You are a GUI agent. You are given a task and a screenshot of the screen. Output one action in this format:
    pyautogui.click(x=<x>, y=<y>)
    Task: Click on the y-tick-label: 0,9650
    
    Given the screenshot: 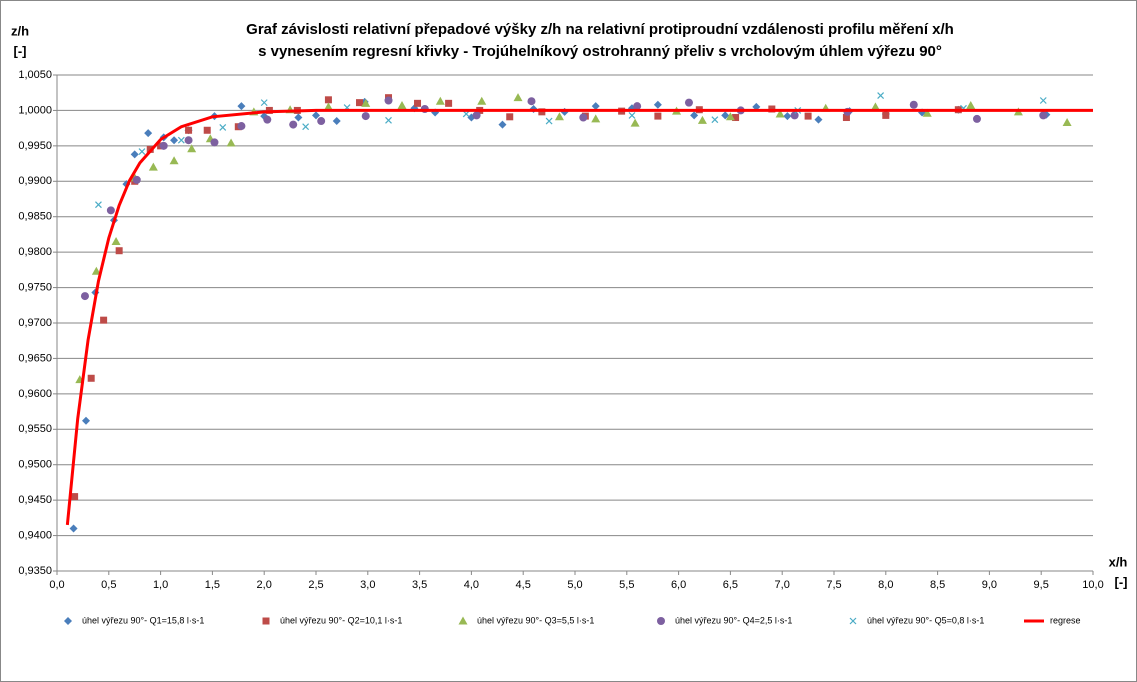 What is the action you would take?
    pyautogui.click(x=35, y=358)
    